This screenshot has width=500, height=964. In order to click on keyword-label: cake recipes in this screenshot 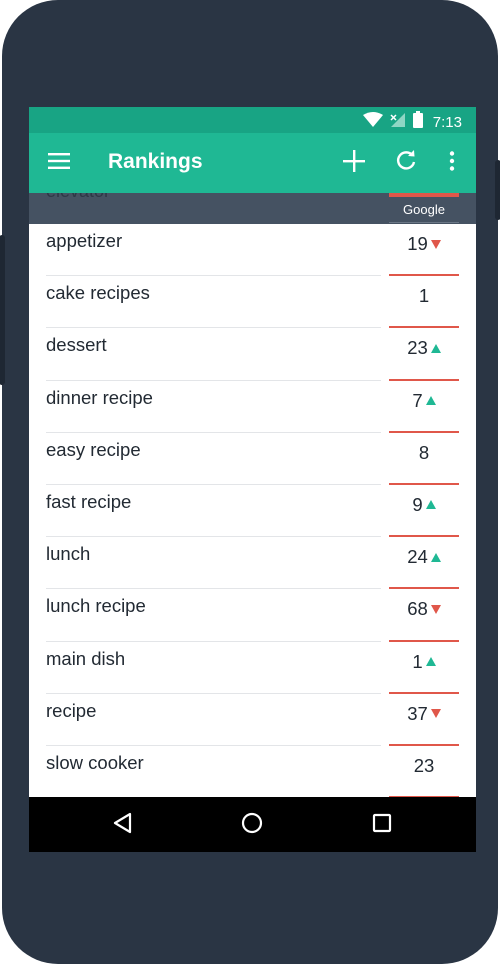, I will do `click(98, 293)`.